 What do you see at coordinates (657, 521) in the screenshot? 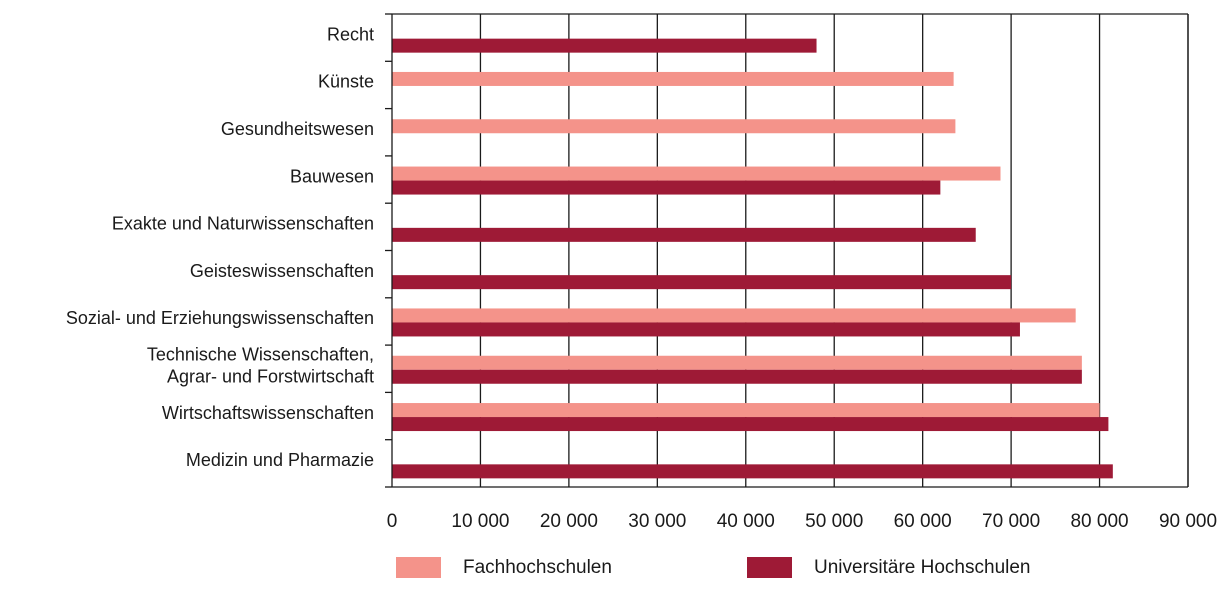
I see `x-tick-label: 30 000` at bounding box center [657, 521].